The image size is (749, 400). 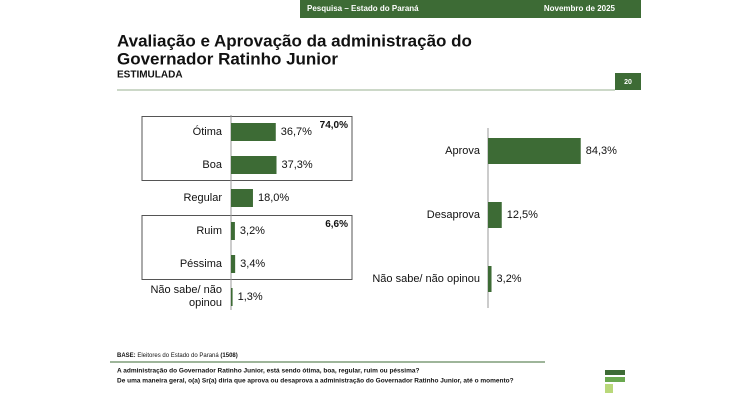 What do you see at coordinates (250, 297) in the screenshot?
I see `value-label: 1,3%` at bounding box center [250, 297].